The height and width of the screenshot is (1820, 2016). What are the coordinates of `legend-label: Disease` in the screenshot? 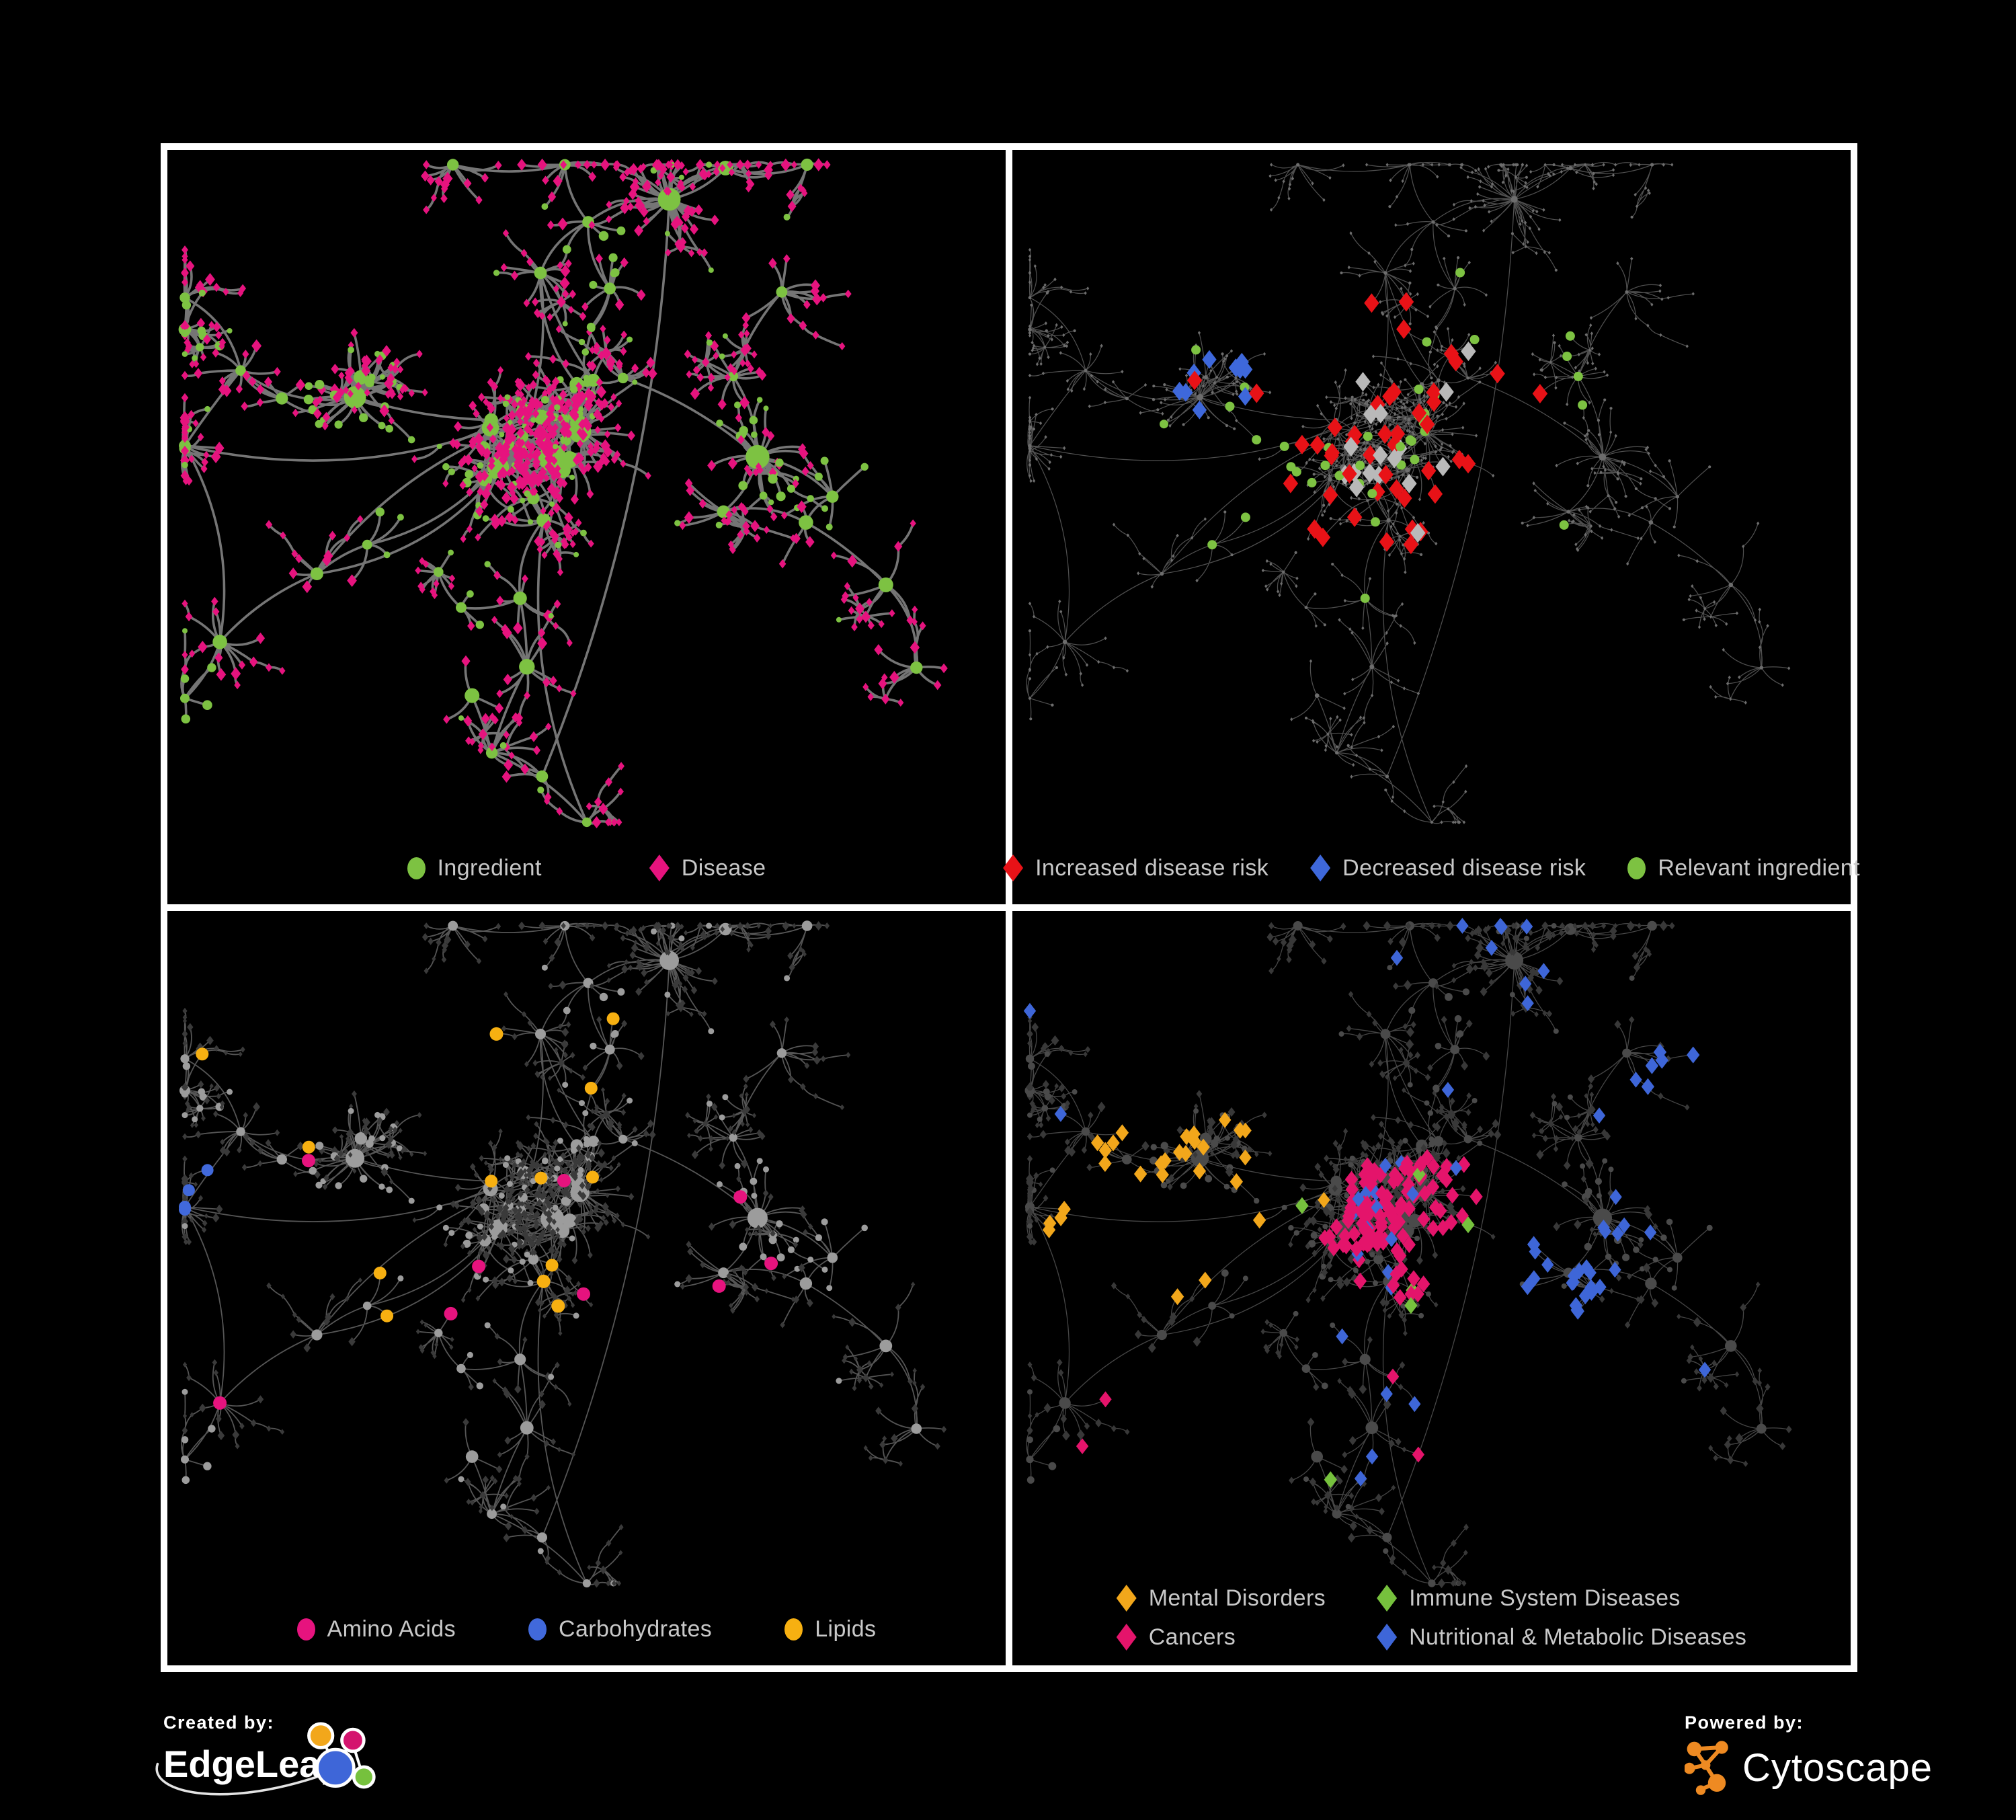 It's located at (723, 868).